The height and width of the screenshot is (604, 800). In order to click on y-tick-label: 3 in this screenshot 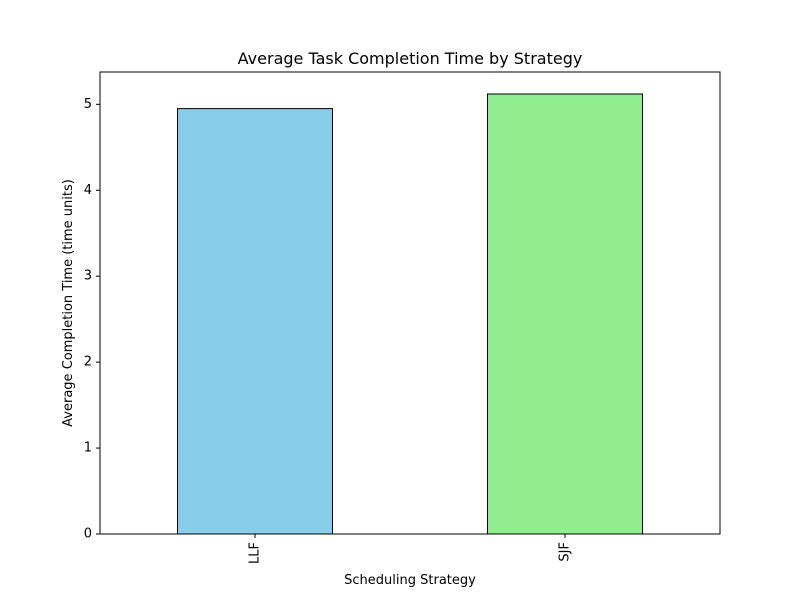, I will do `click(88, 276)`.